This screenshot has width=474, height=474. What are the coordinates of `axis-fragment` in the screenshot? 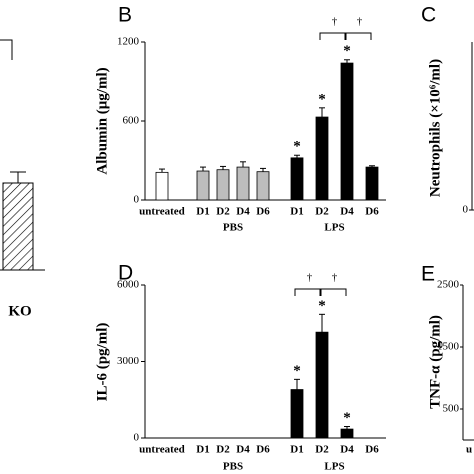 It's located at (6, 49).